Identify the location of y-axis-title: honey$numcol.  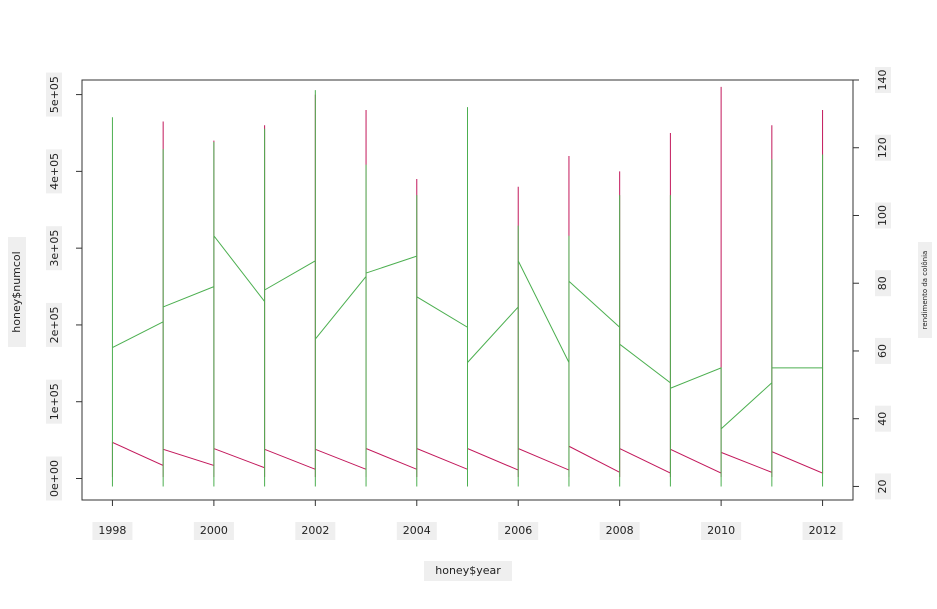
(16, 291).